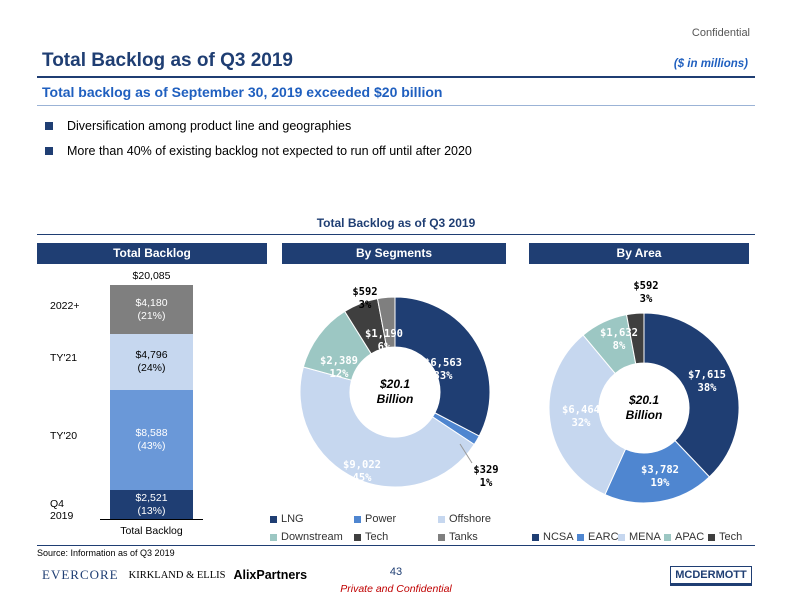 Image resolution: width=792 pixels, height=612 pixels. I want to click on donut-pct-label: 38%, so click(708, 388).